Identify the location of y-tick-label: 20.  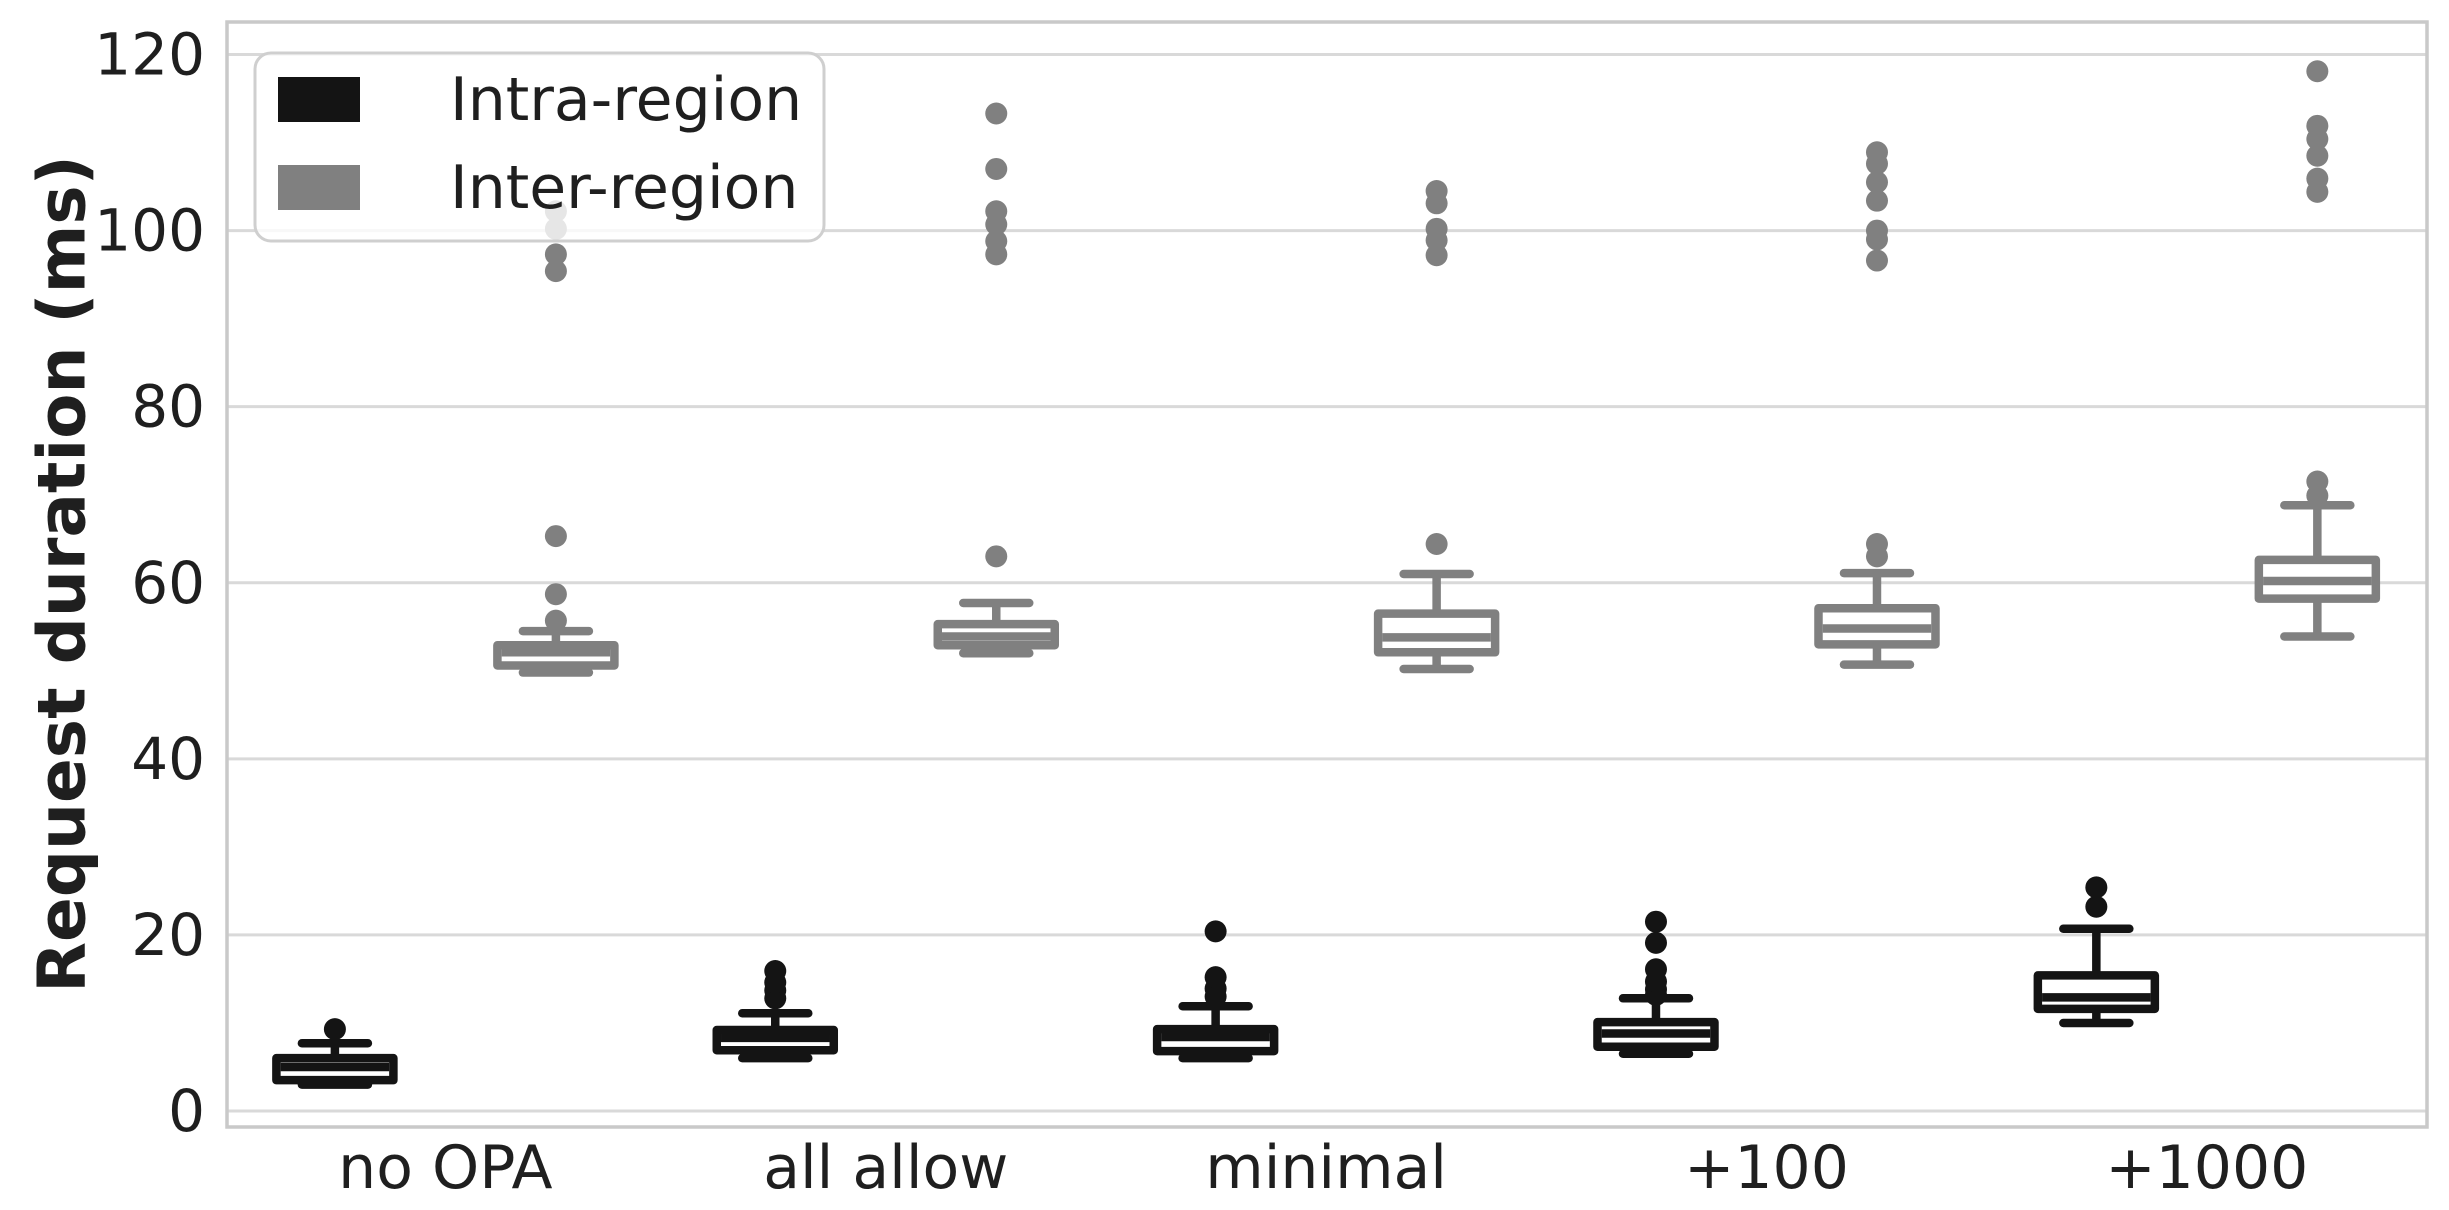
(168, 935).